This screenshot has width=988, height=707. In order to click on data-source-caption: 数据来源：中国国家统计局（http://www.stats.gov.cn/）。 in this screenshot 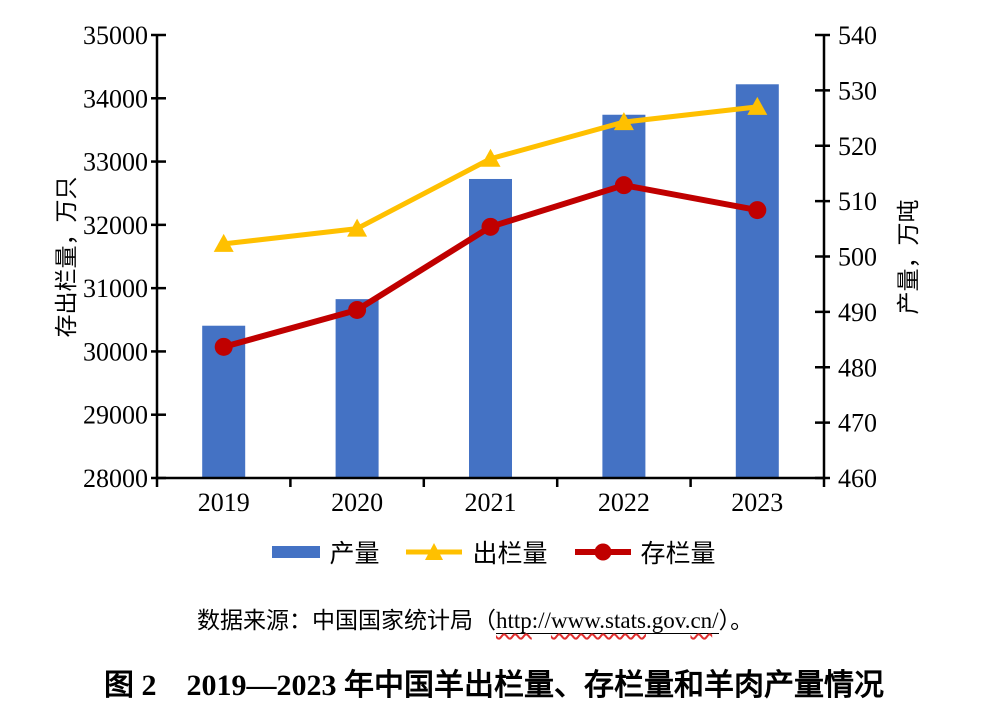, I will do `click(475, 618)`.